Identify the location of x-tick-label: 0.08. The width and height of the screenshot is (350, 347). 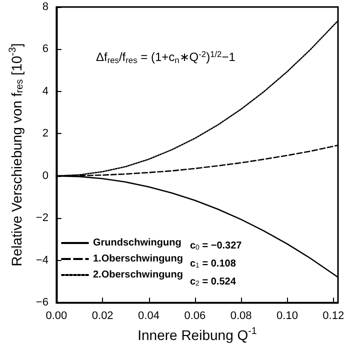
(241, 316).